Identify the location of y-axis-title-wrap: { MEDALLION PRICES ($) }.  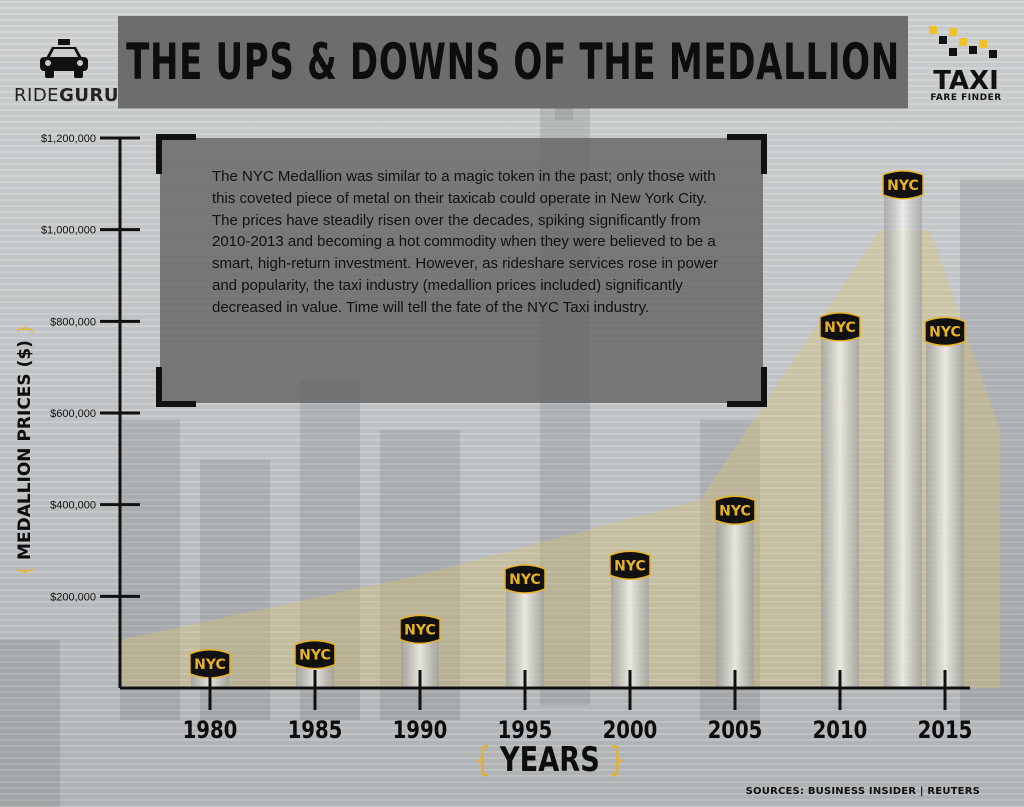
(25, 450).